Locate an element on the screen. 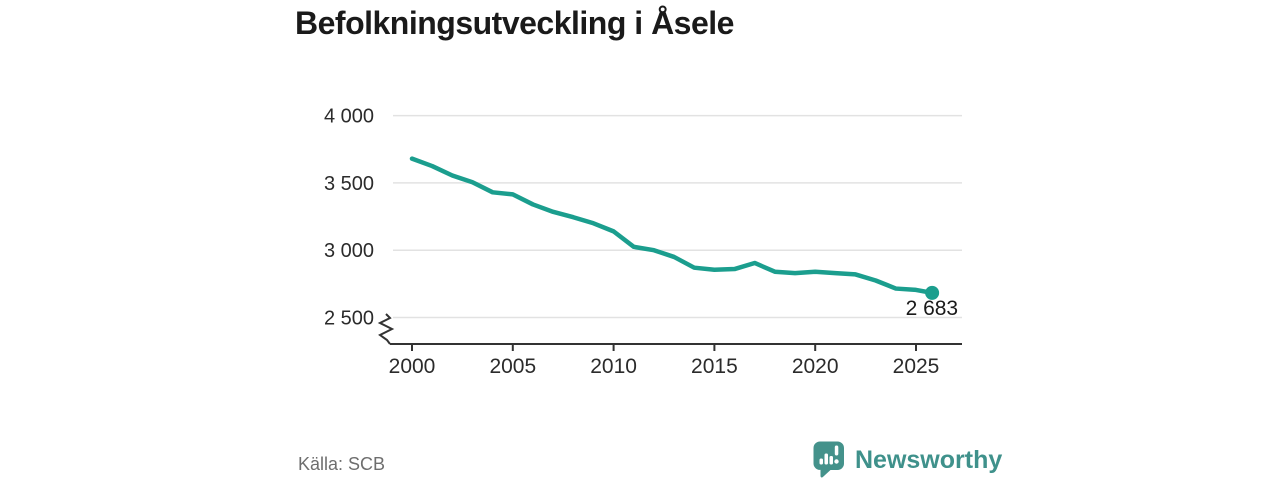 Image resolution: width=1280 pixels, height=480 pixels. x-tick-label: 2000 is located at coordinates (412, 366).